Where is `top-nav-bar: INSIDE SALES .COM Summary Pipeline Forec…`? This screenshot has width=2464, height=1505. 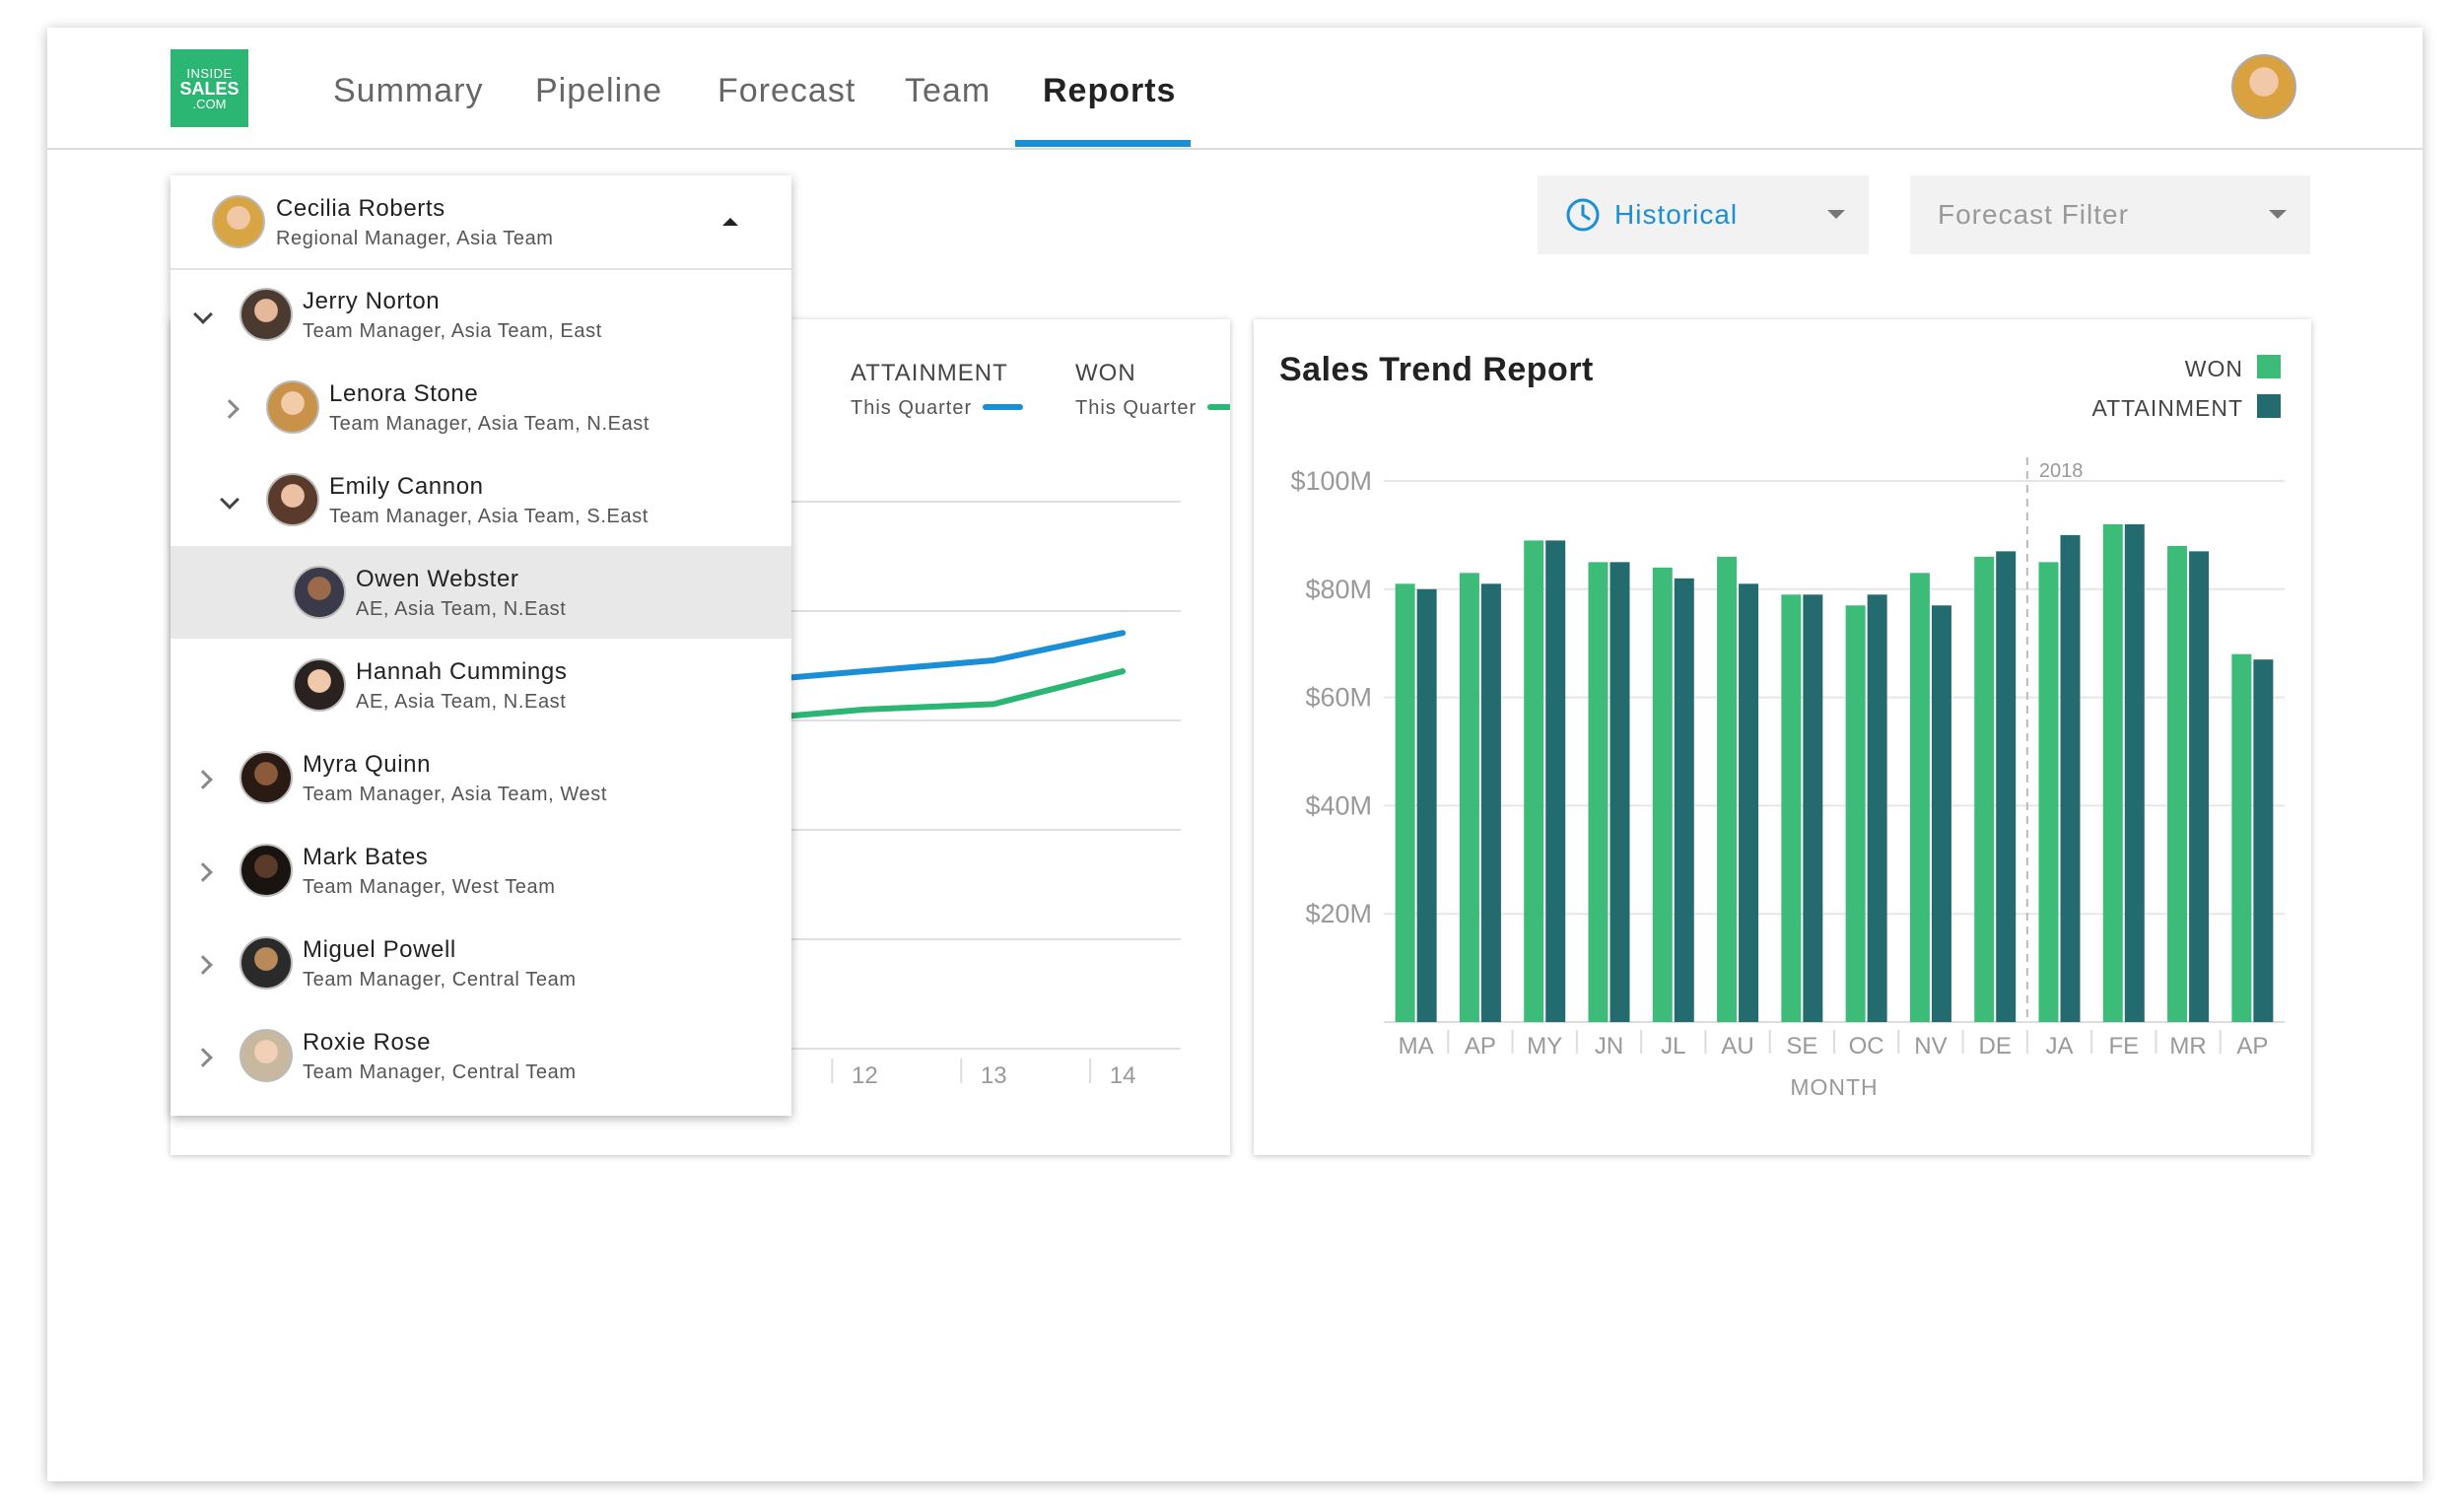
top-nav-bar: INSIDE SALES .COM Summary Pipeline Forec… is located at coordinates (1235, 89).